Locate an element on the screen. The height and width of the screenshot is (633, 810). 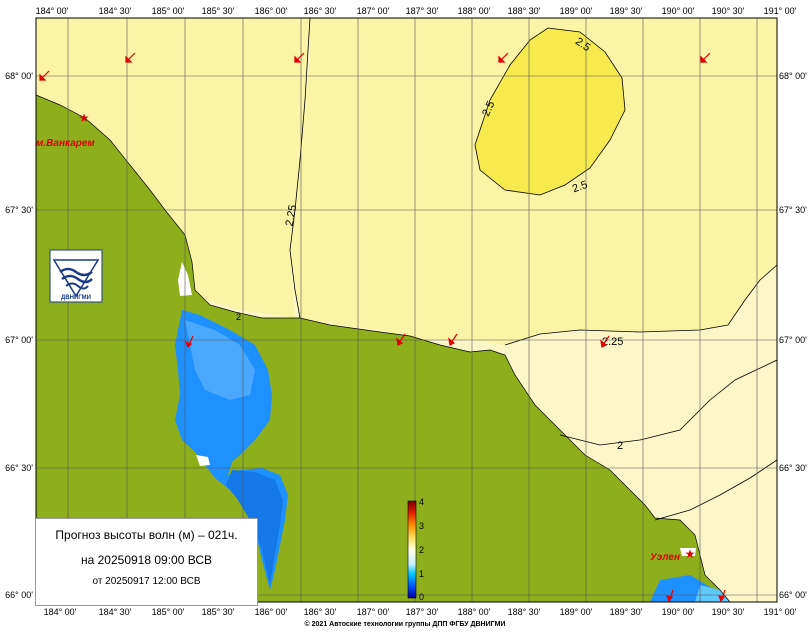
place-label: м.Ванкарем is located at coordinates (65, 143).